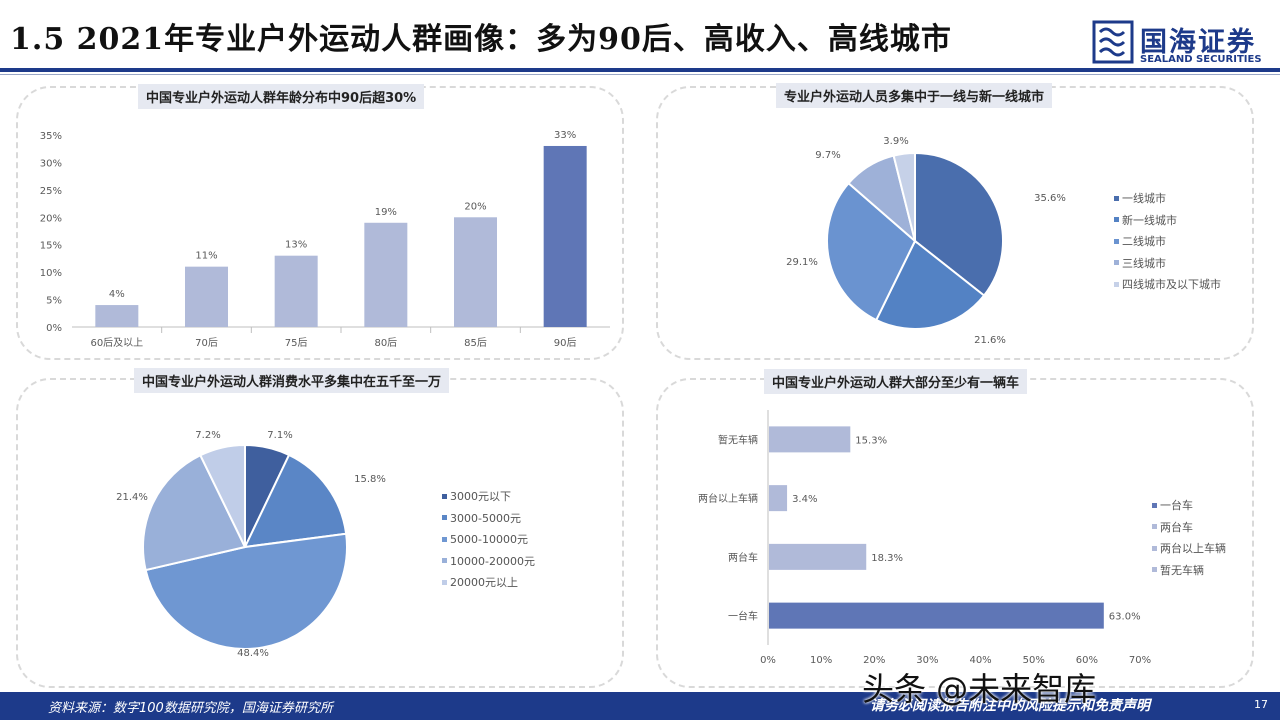 The image size is (1280, 720). Describe the element at coordinates (132, 497) in the screenshot. I see `pie-data-label: 21.4%` at that location.